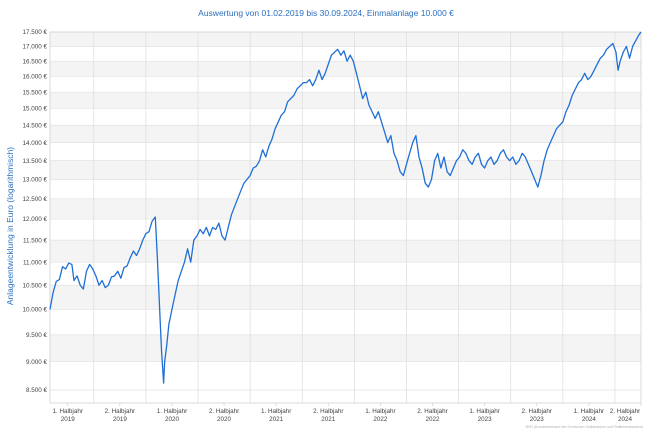  What do you see at coordinates (37, 362) in the screenshot?
I see `y-tick-label: 9.000 €` at bounding box center [37, 362].